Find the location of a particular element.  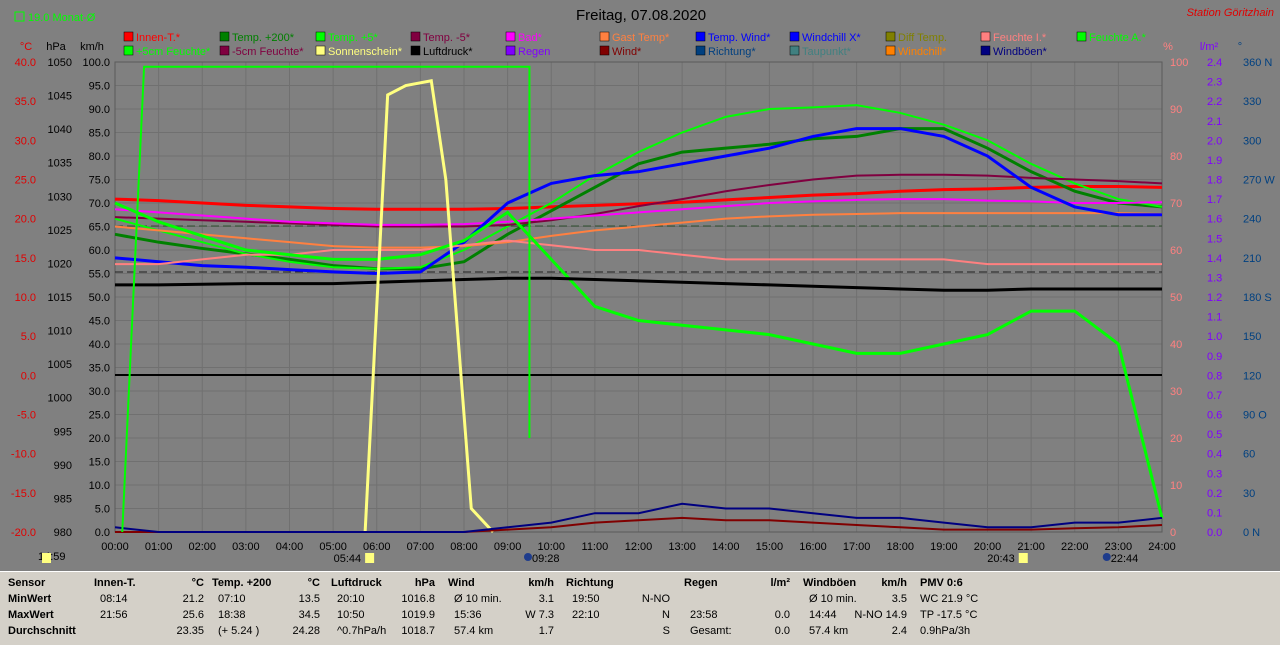

humidity-tick-label: 80 is located at coordinates (1176, 157).